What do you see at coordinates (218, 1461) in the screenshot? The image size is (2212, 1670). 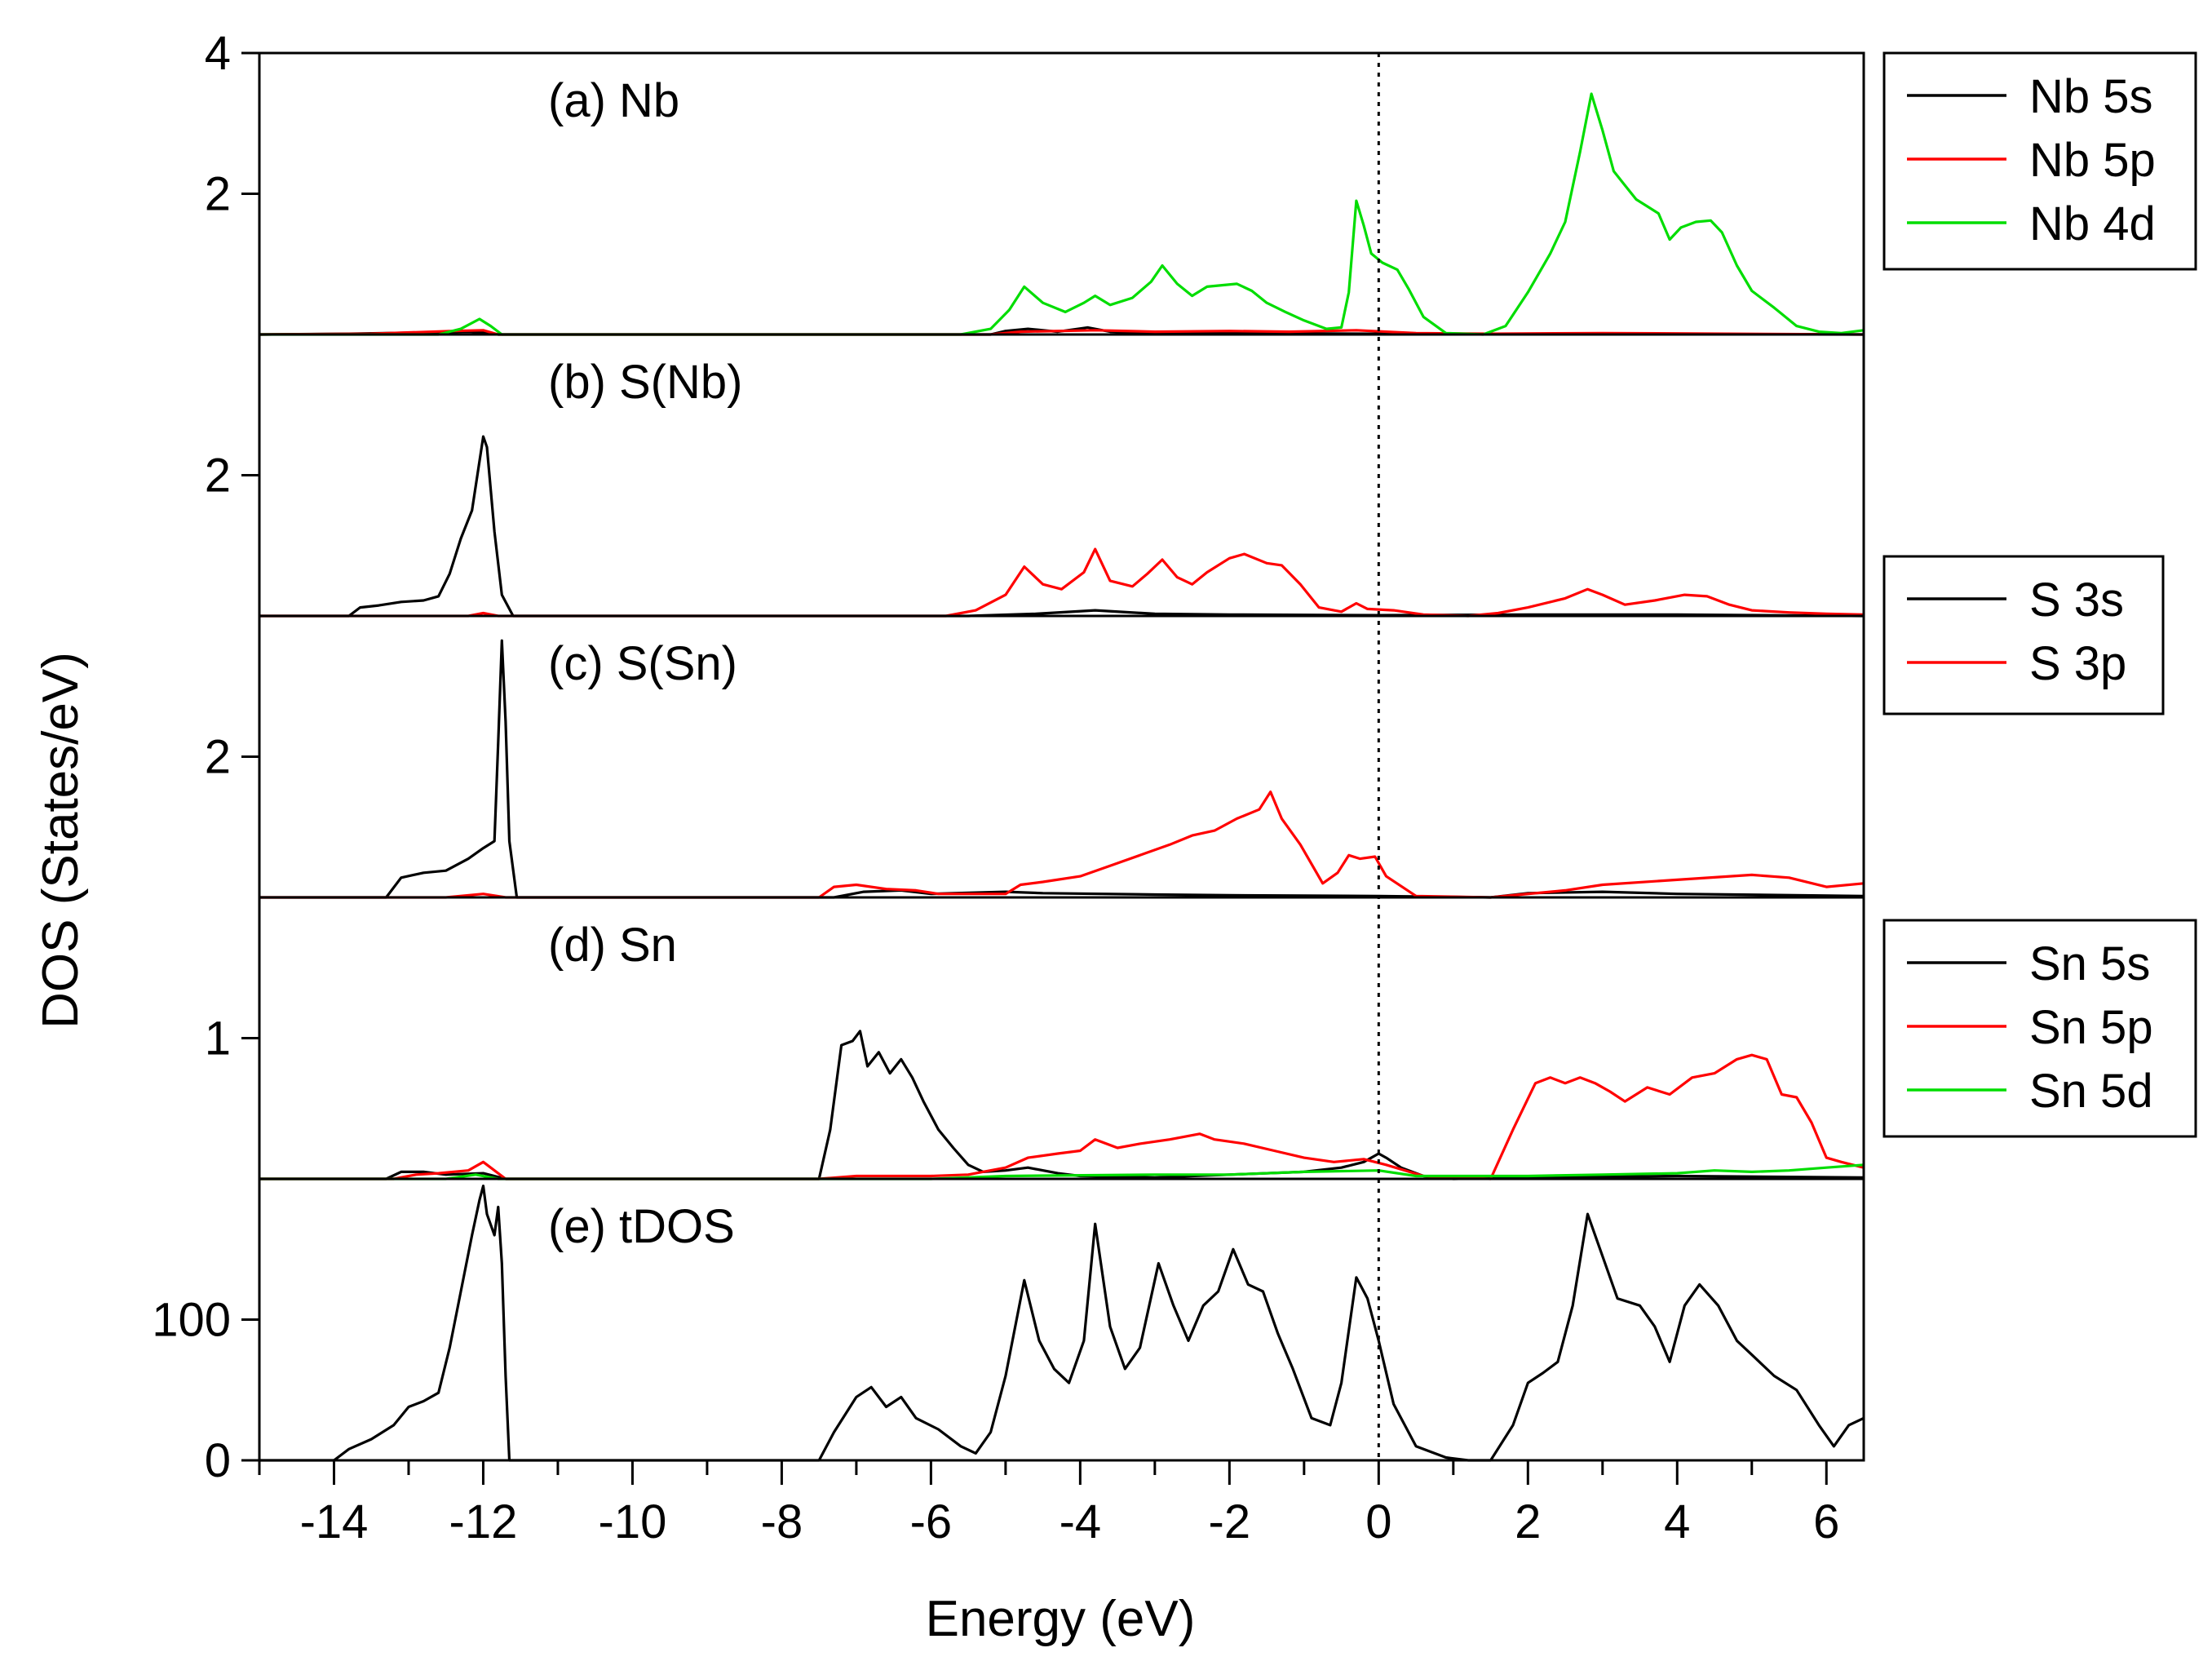 I see `y-tick-label-e-tdos-0: 0` at bounding box center [218, 1461].